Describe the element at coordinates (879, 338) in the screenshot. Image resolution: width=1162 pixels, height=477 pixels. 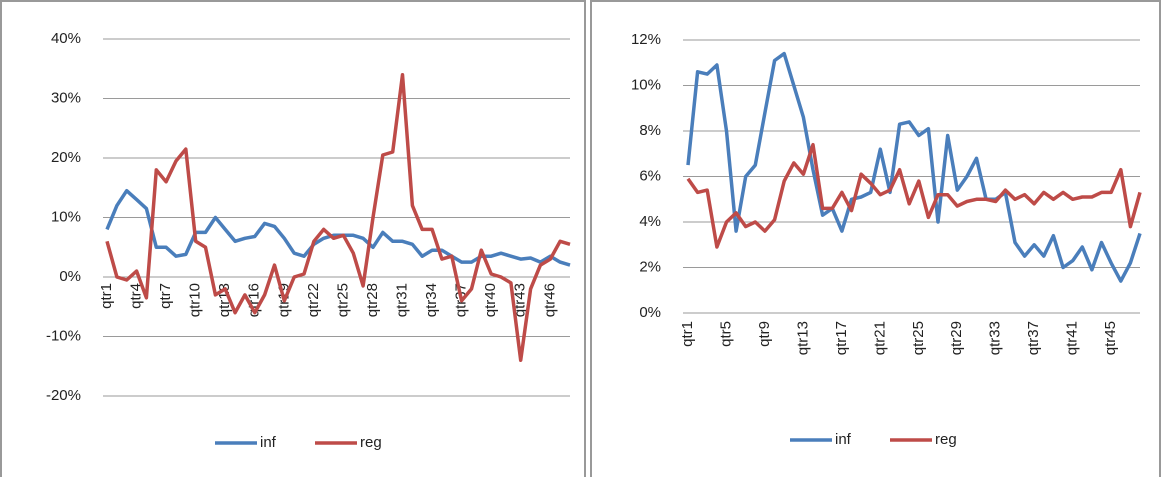
I see `x-tick-label: qtr21` at that location.